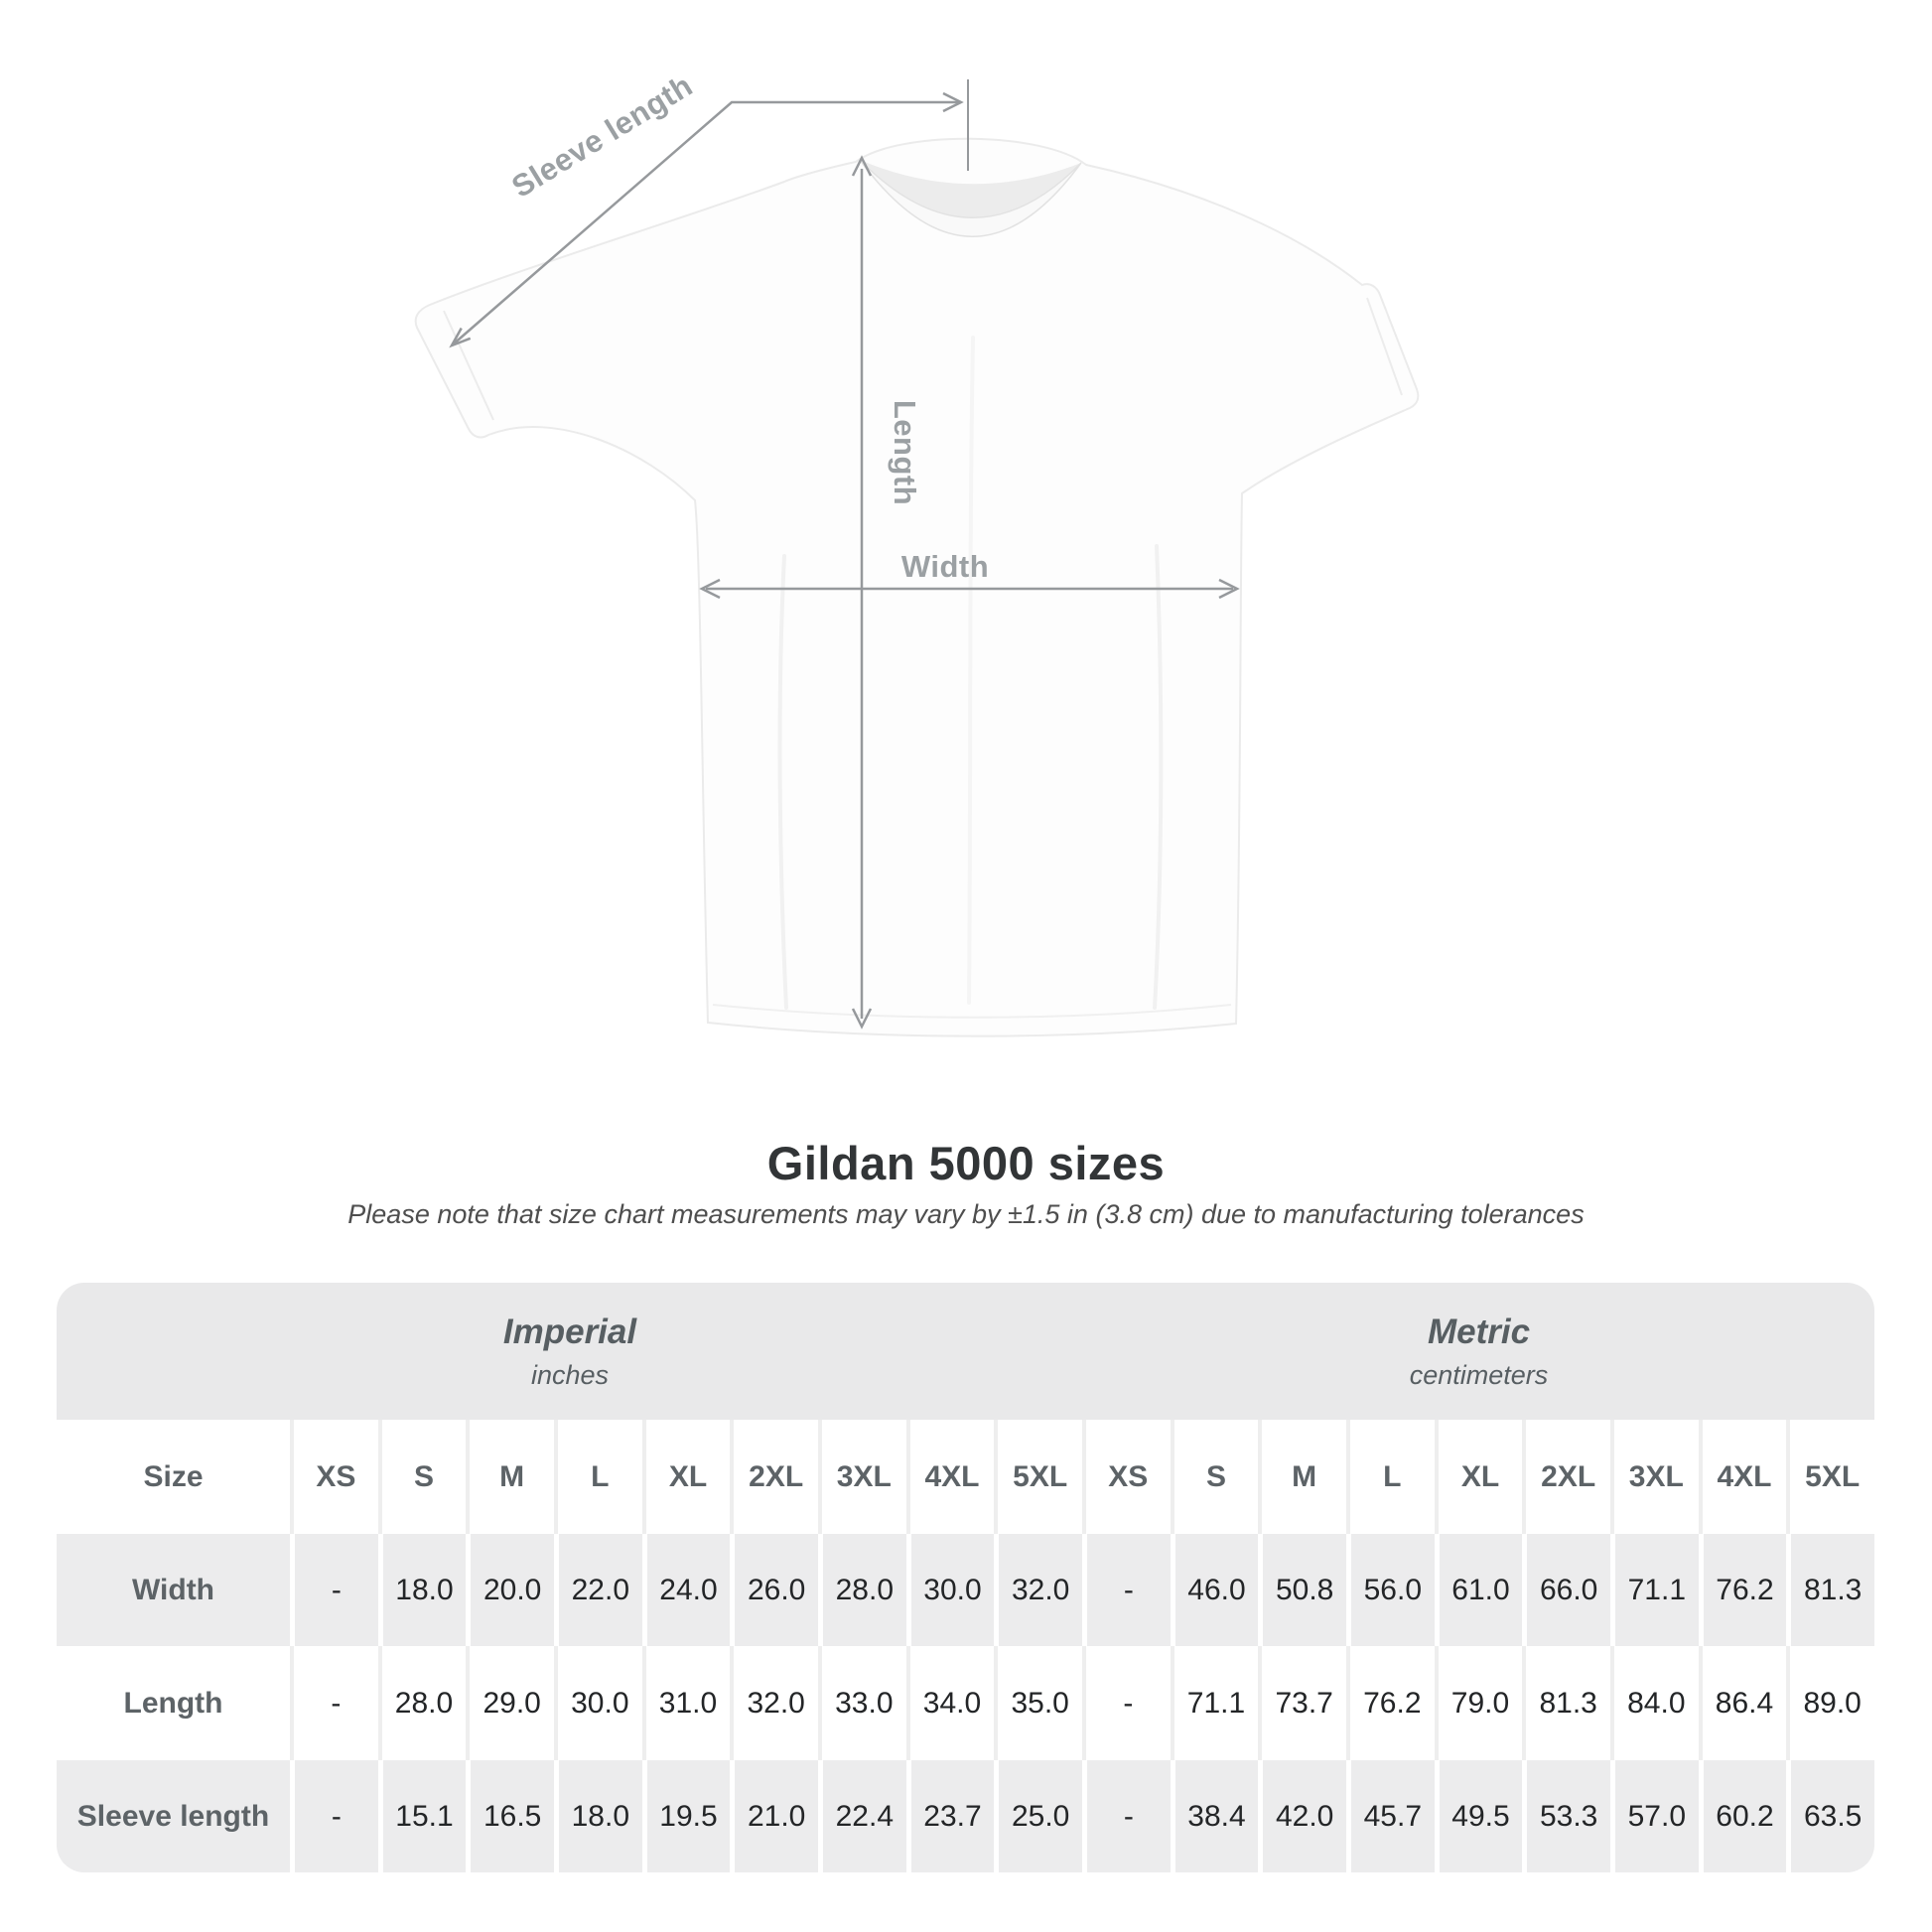 This screenshot has height=1932, width=1932. Describe the element at coordinates (971, 189) in the screenshot. I see `tshirt-neck-opening` at that location.